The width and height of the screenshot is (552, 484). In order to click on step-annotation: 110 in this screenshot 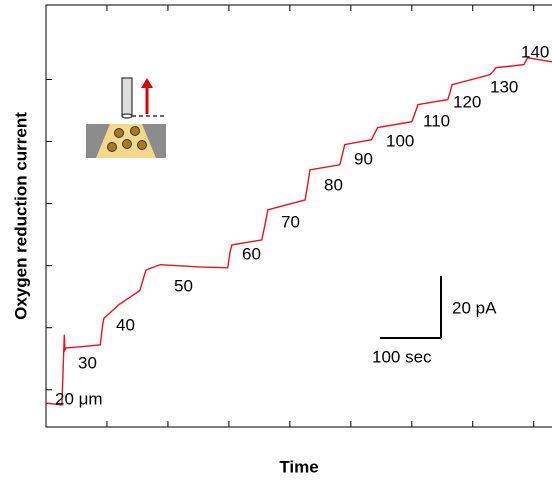, I will do `click(436, 120)`.